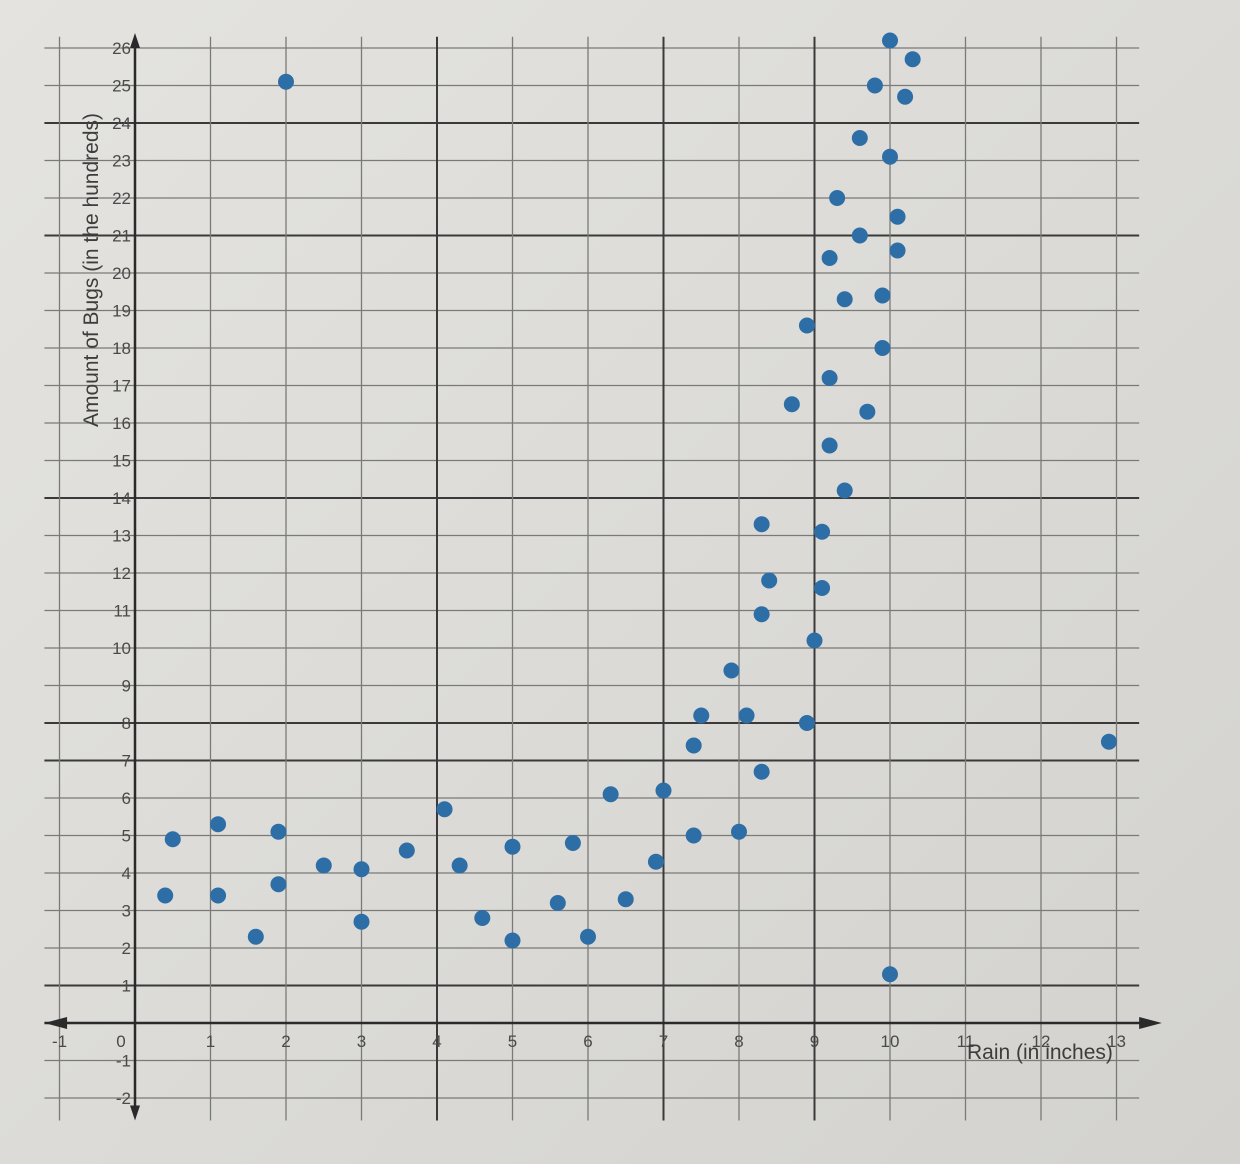 The image size is (1240, 1164). Describe the element at coordinates (126, 761) in the screenshot. I see `y-tick-label: 7` at that location.